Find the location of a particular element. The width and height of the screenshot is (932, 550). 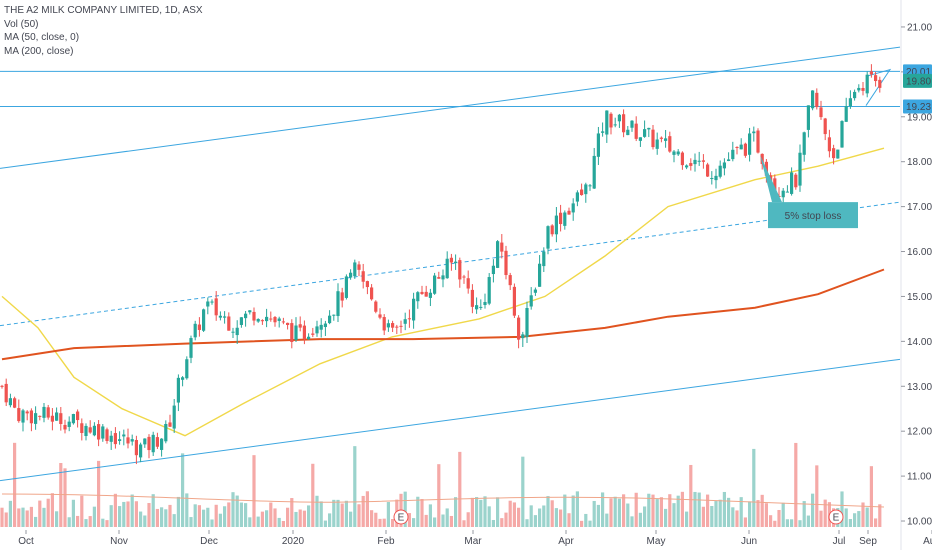

x-tick-label: Jun is located at coordinates (749, 541).